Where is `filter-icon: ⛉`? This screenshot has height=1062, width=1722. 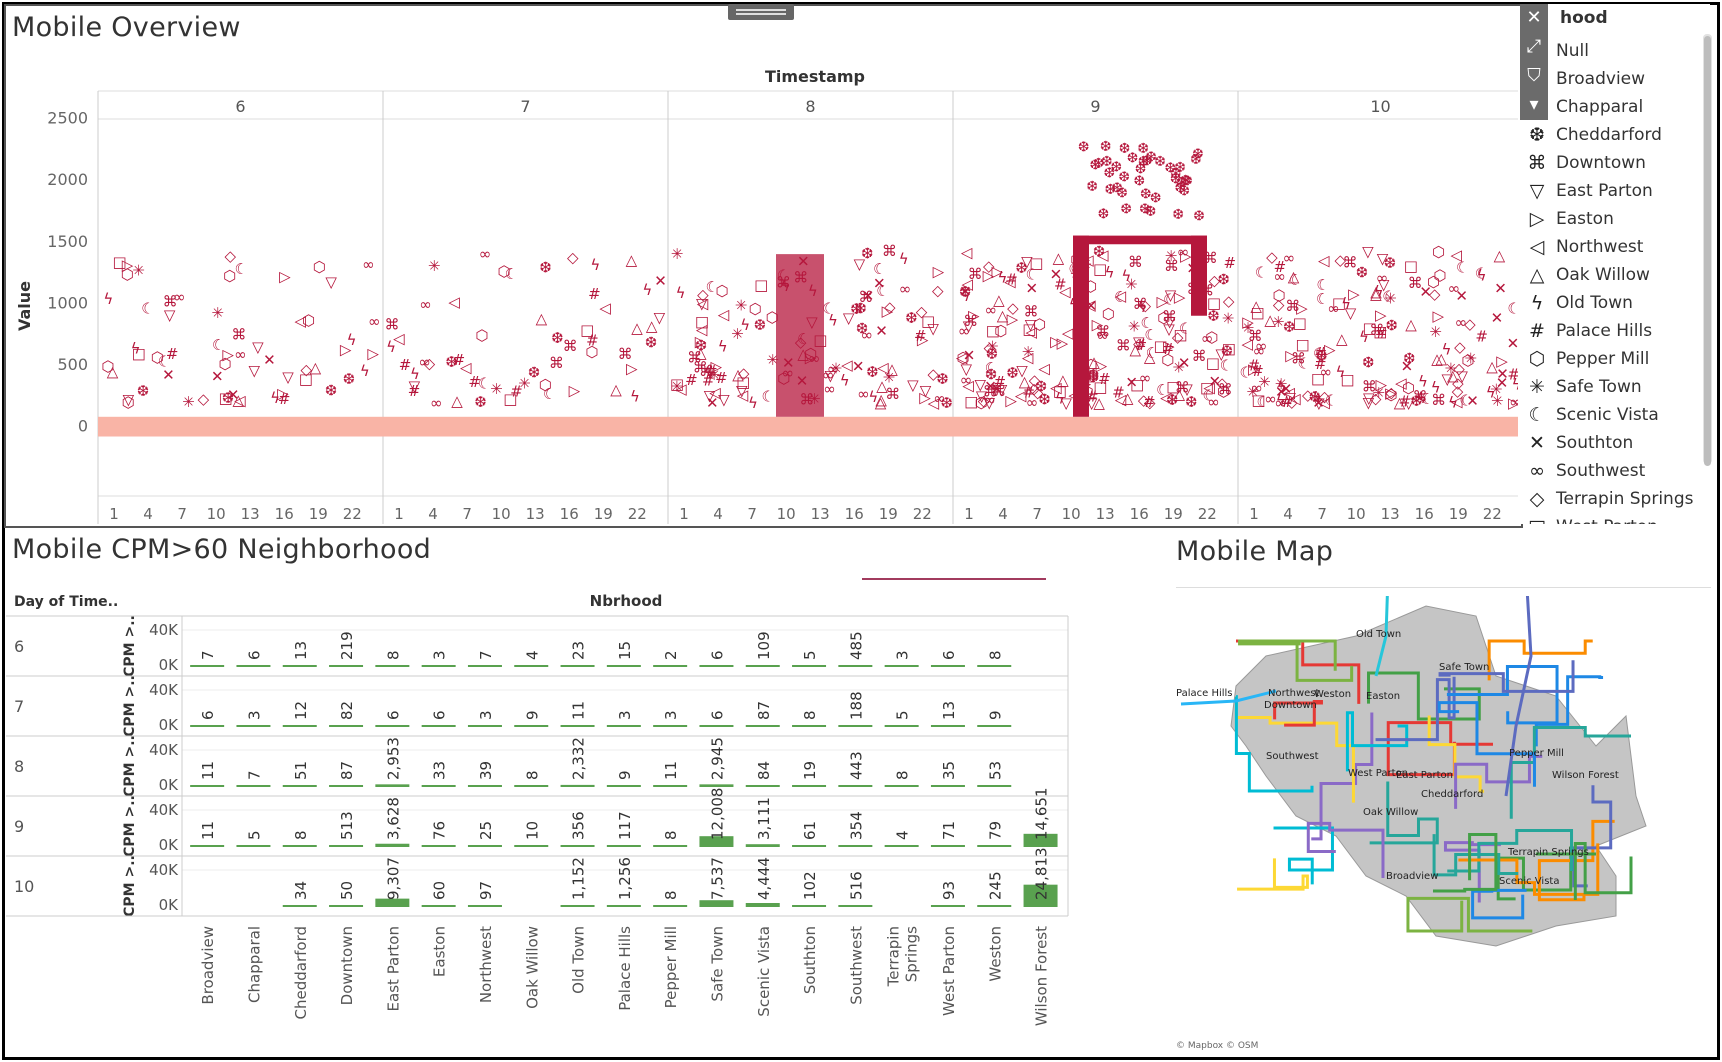 filter-icon: ⛉ is located at coordinates (1534, 75).